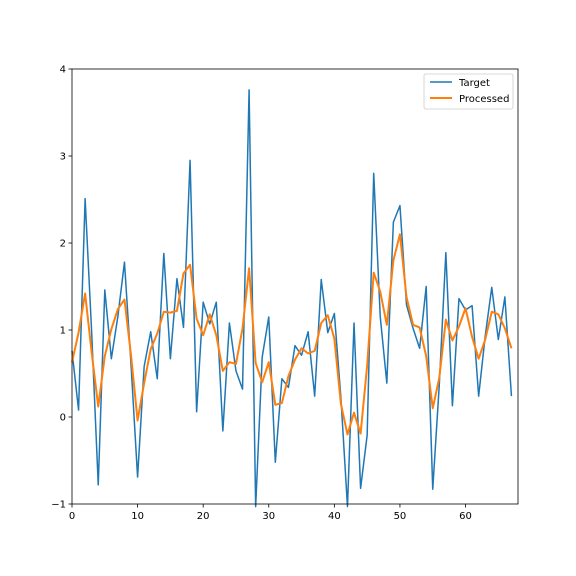 This screenshot has width=576, height=576. What do you see at coordinates (465, 516) in the screenshot?
I see `x-tick-label: 60` at bounding box center [465, 516].